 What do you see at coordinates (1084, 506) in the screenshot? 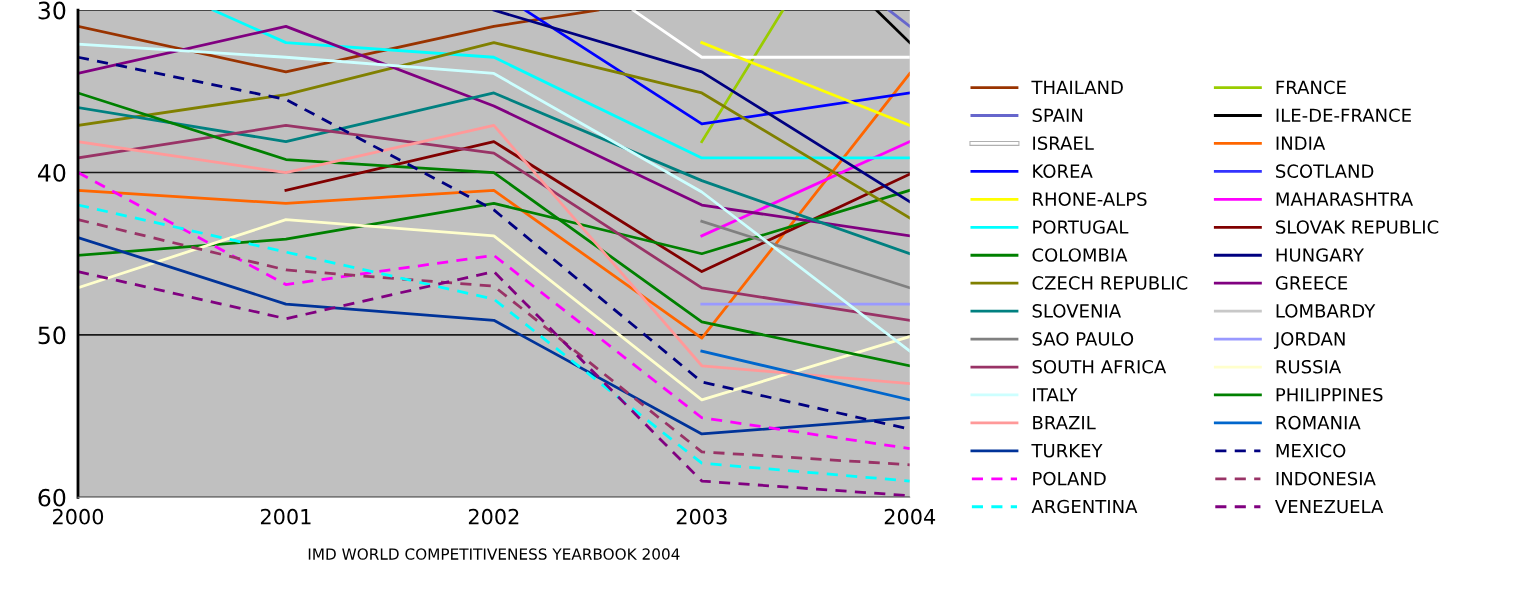
I see `legend-label: ARGENTINA` at bounding box center [1084, 506].